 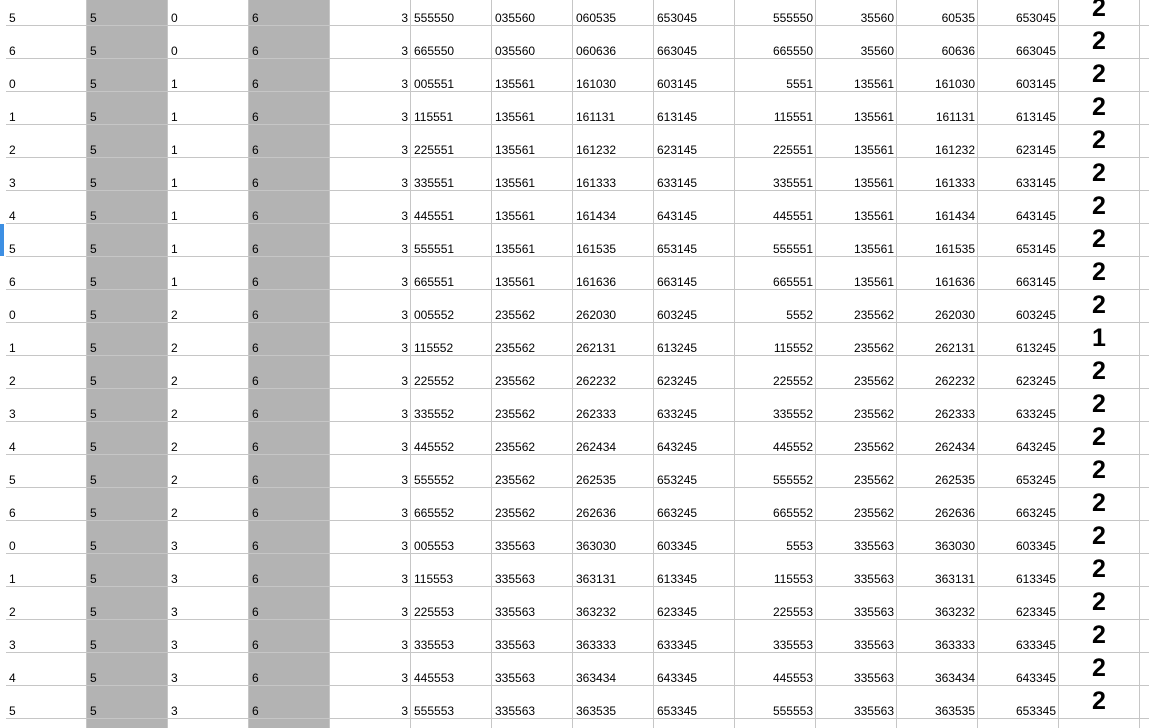 I want to click on cell: 225552, so click(x=451, y=372).